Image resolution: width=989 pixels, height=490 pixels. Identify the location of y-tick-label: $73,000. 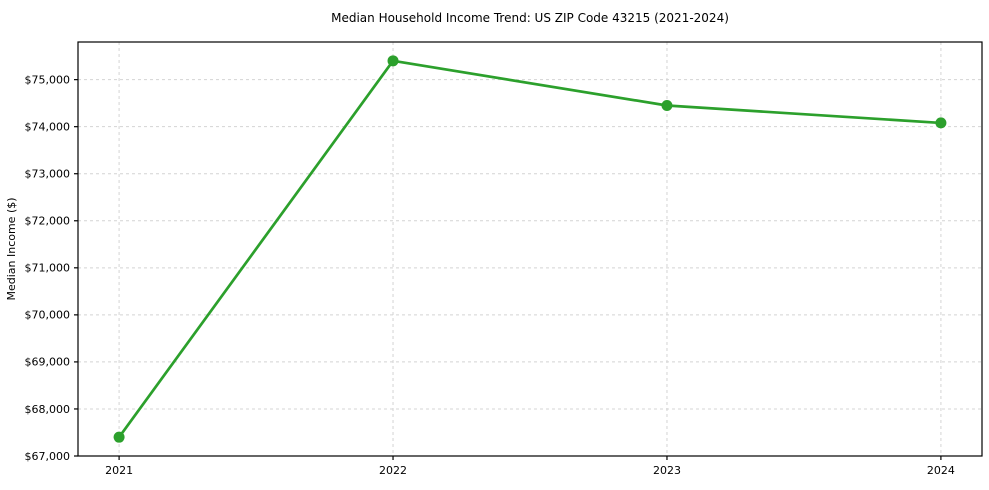
(48, 174).